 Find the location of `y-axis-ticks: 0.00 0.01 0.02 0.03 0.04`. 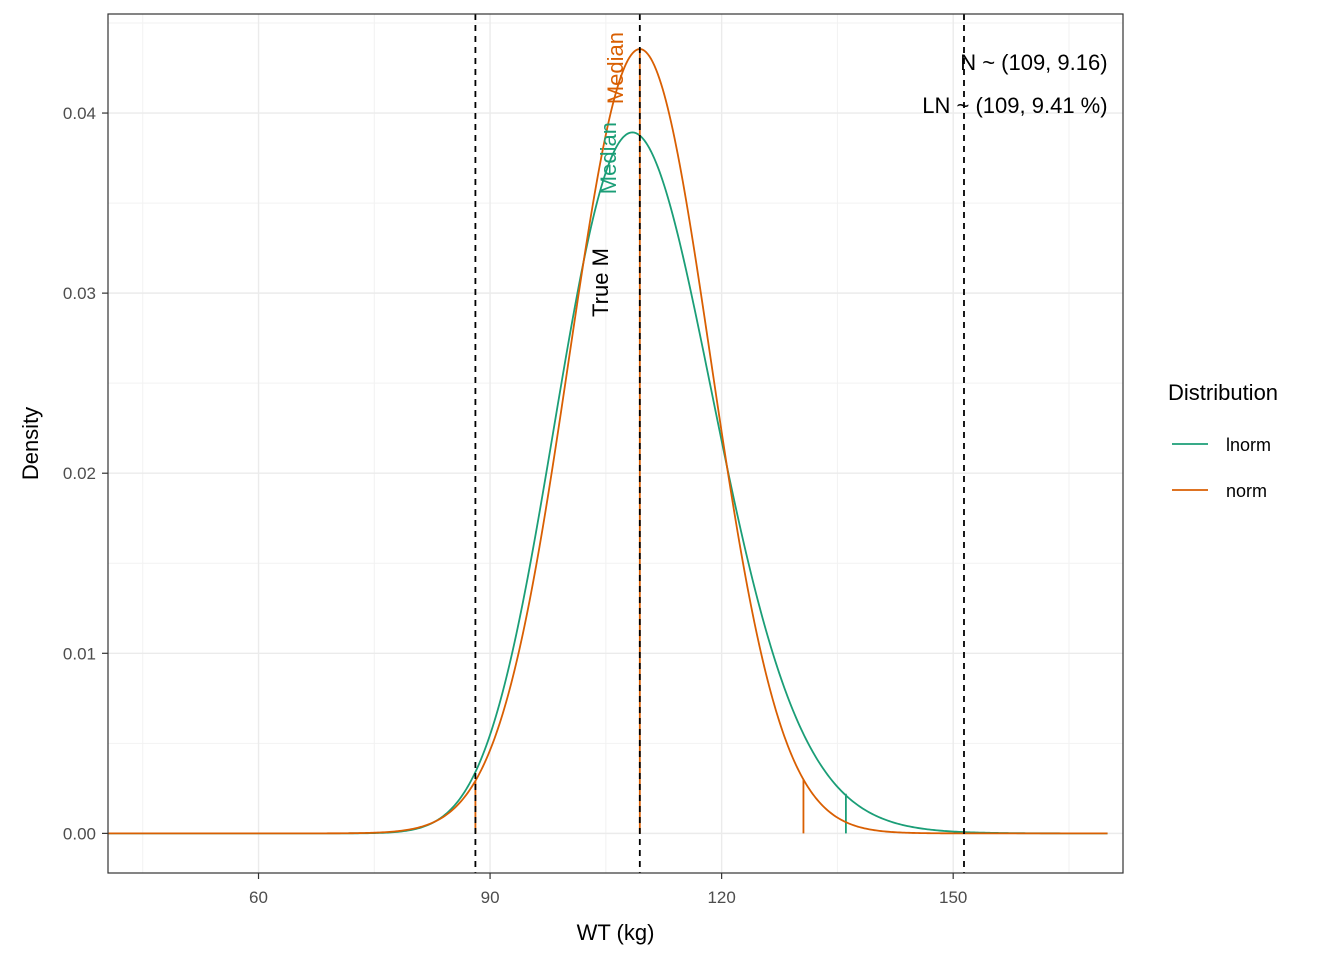

y-axis-ticks: 0.00 0.01 0.02 0.03 0.04 is located at coordinates (85, 473).